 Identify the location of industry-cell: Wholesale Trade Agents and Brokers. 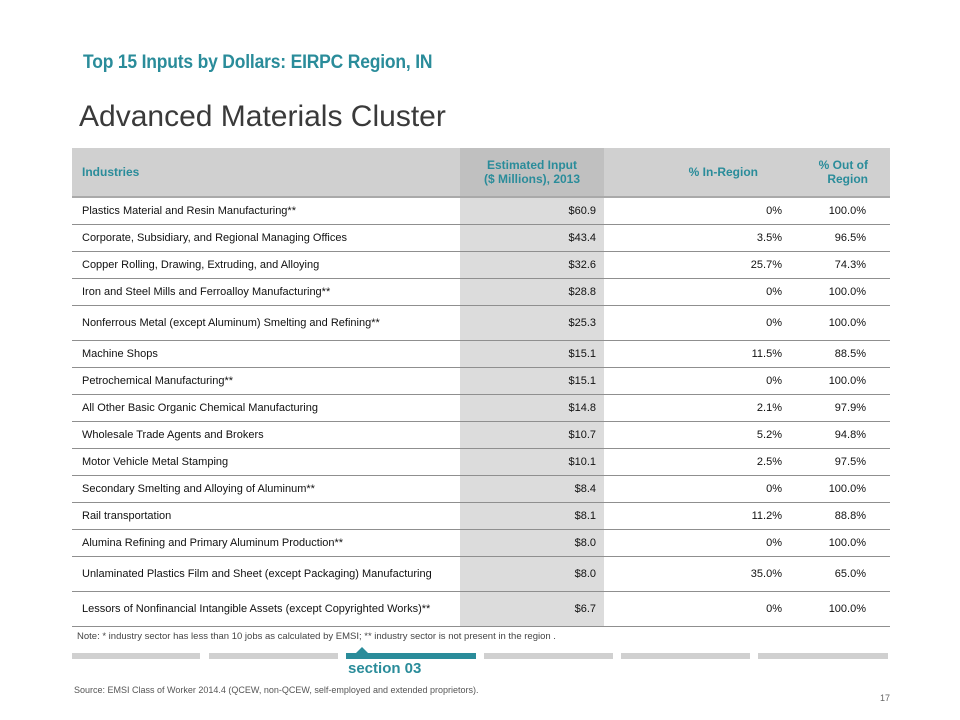
(266, 435).